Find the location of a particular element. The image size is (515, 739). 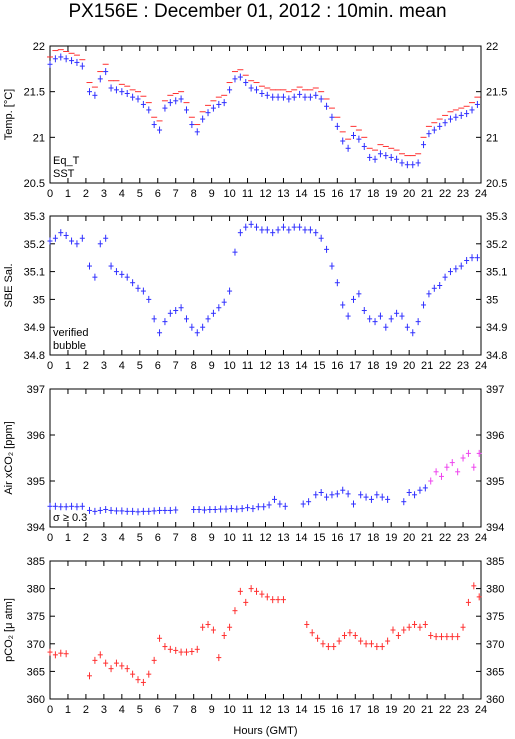

y-tick-label-right: 360 is located at coordinates (495, 700).